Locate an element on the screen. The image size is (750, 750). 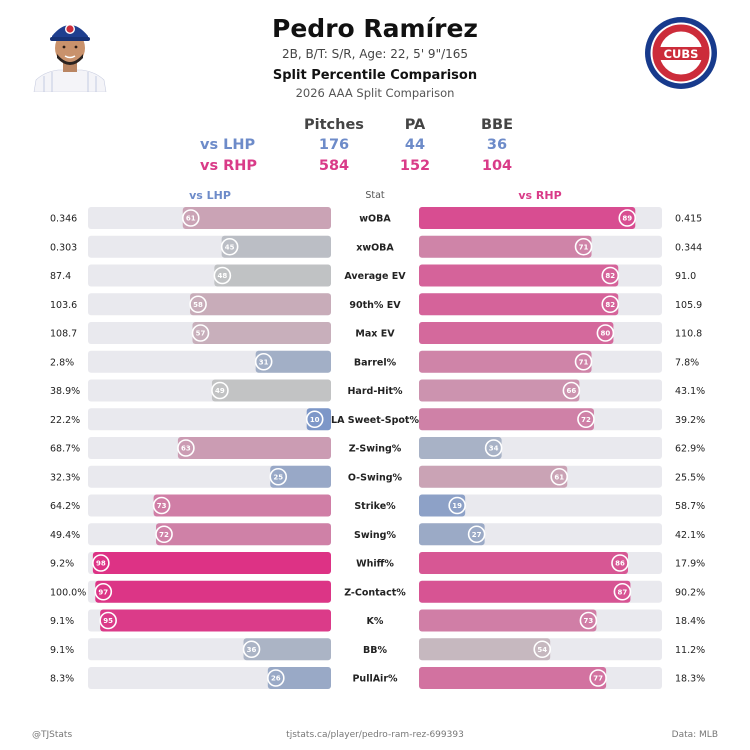
rhp-percentile-label: 80 is located at coordinates (606, 334).